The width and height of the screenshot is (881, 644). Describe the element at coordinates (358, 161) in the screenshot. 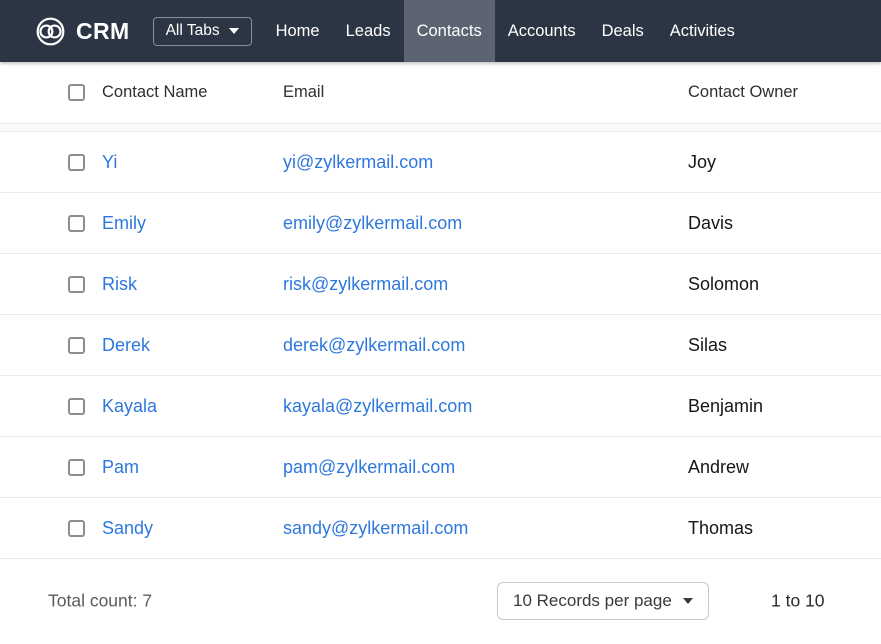

I see `contact-email-link: yi@zylkermail.com` at that location.